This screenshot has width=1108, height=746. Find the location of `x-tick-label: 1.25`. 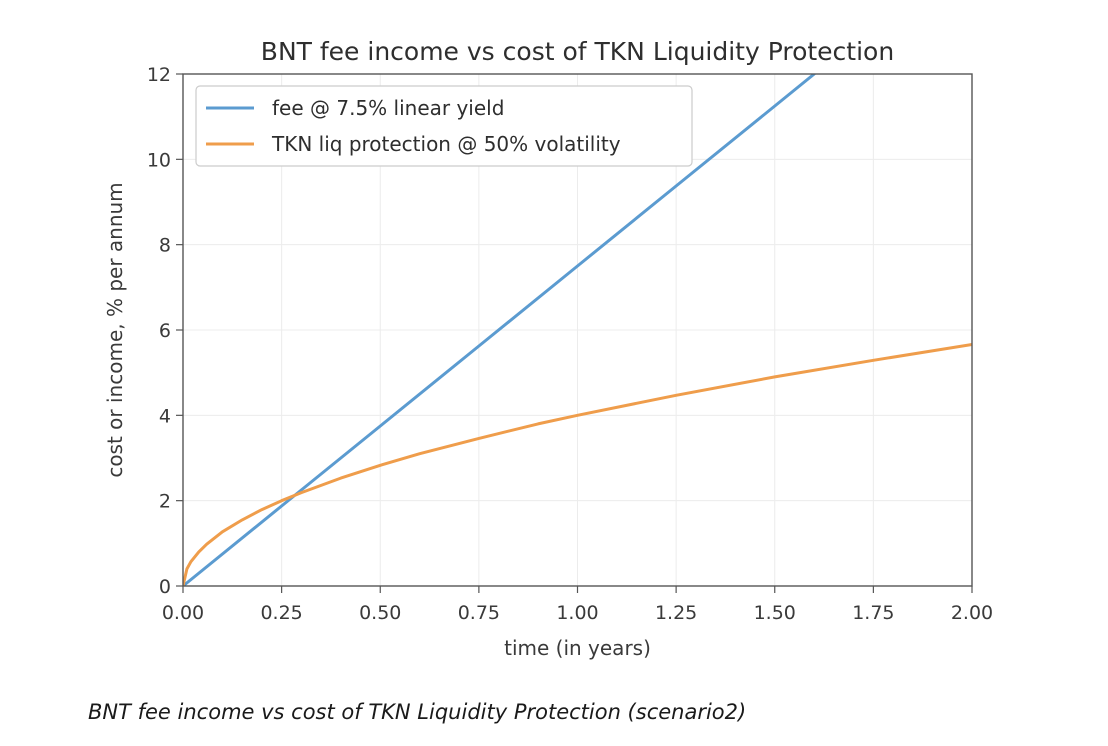

x-tick-label: 1.25 is located at coordinates (676, 613).